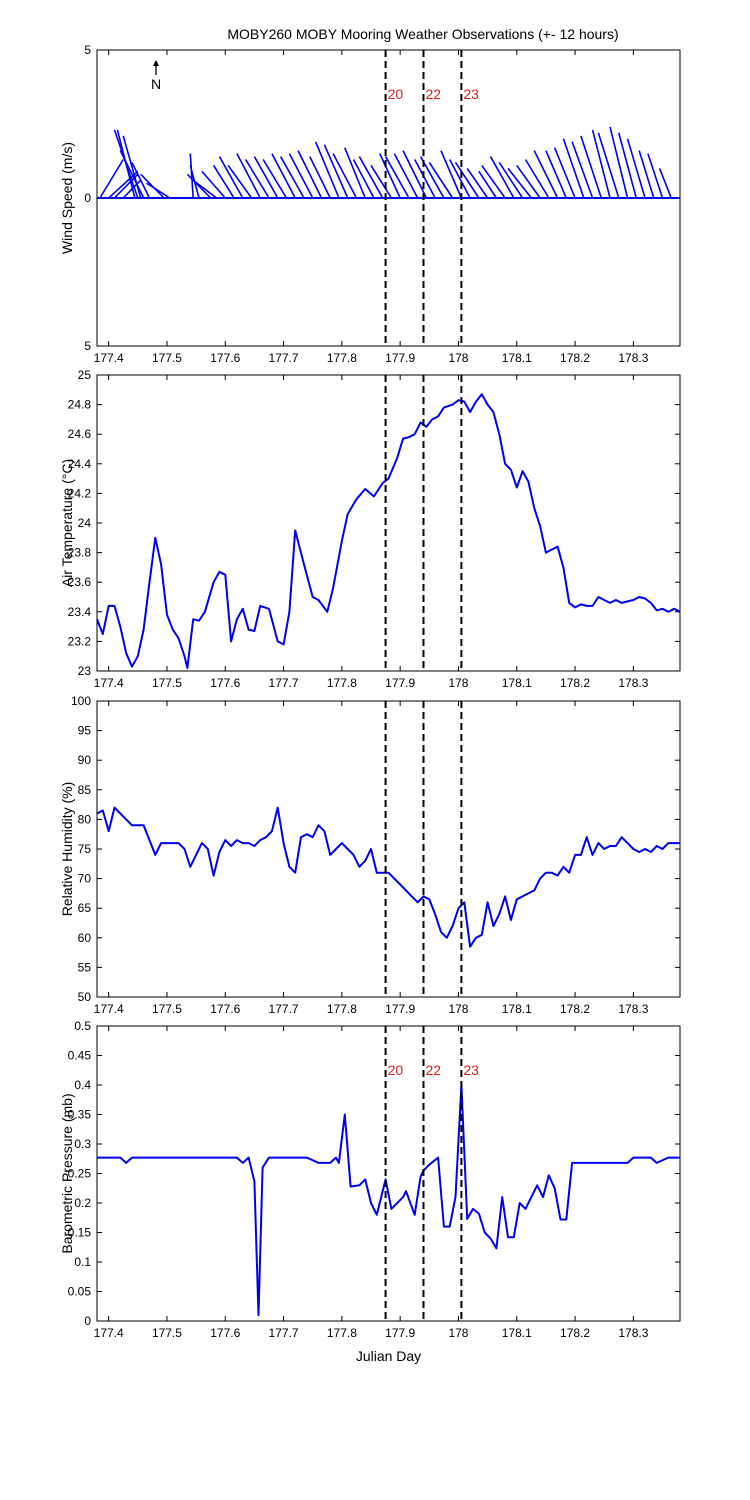 This screenshot has height=1500, width=750. What do you see at coordinates (85, 790) in the screenshot?
I see `humidity-y-tick-label: 85` at bounding box center [85, 790].